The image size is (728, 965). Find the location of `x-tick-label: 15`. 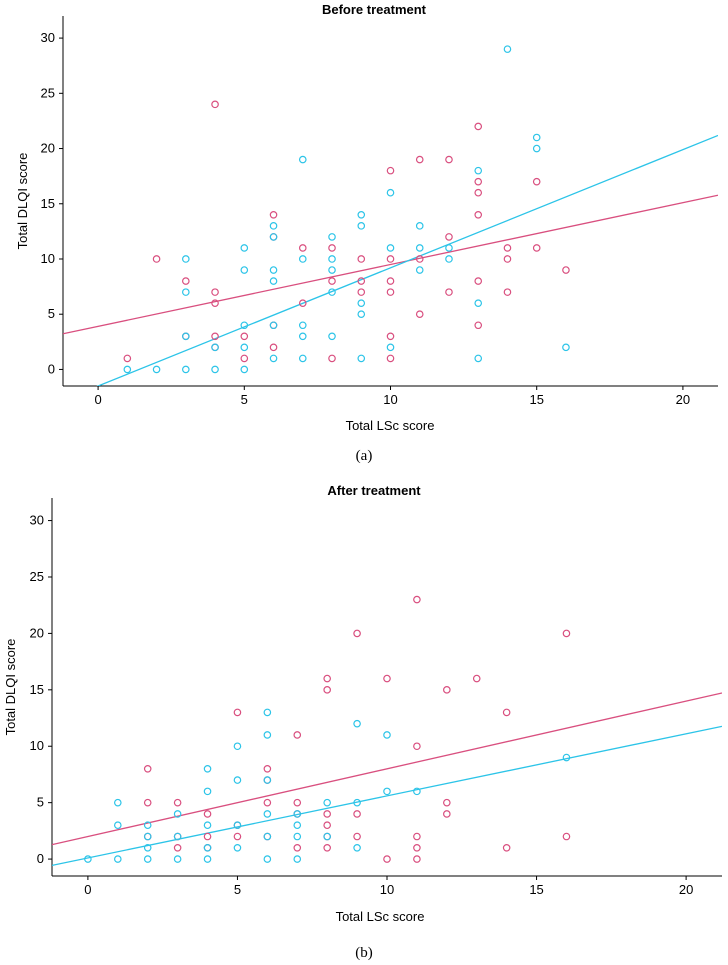

x-tick-label: 15 is located at coordinates (536, 889).